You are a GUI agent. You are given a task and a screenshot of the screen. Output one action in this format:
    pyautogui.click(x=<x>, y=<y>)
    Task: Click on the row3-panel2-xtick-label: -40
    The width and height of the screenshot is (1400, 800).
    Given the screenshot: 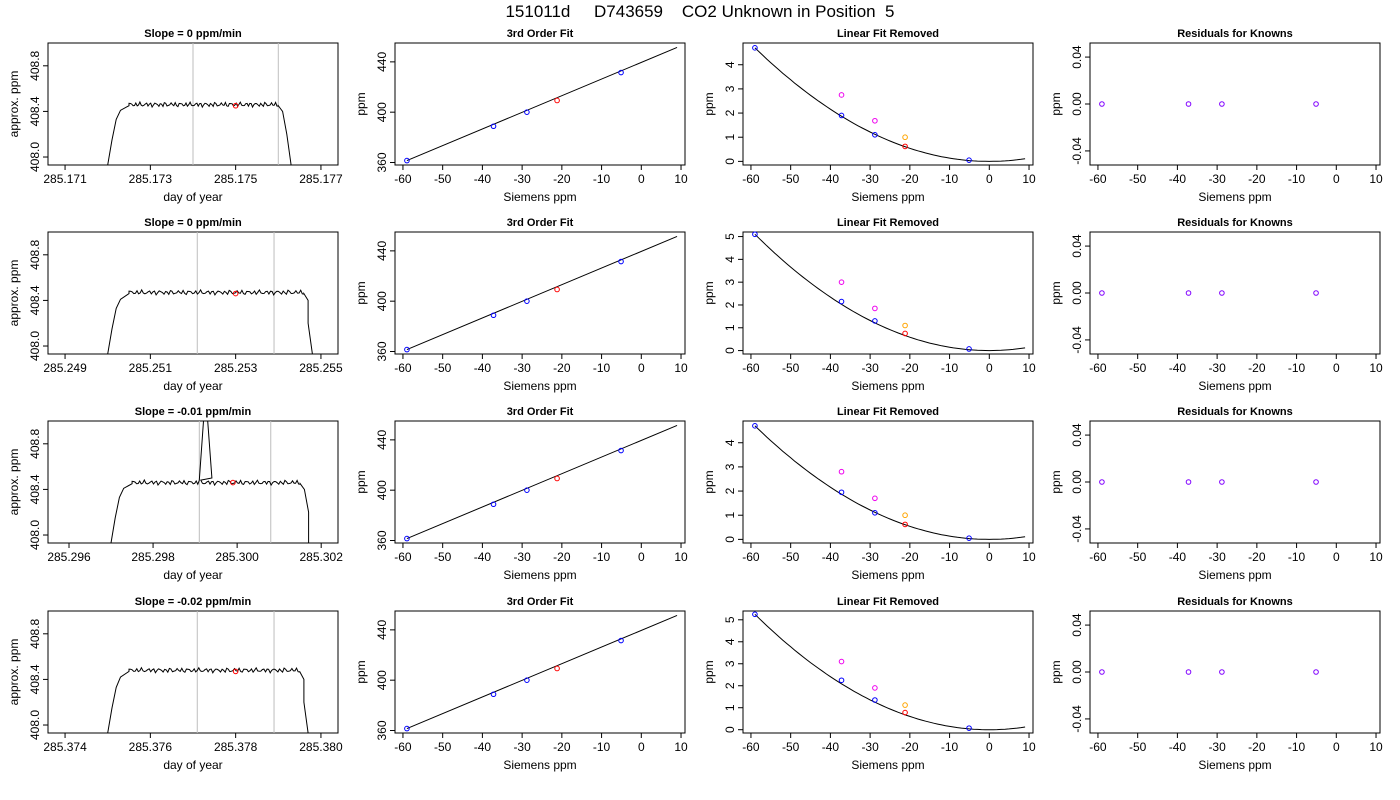 What is the action you would take?
    pyautogui.click(x=483, y=557)
    